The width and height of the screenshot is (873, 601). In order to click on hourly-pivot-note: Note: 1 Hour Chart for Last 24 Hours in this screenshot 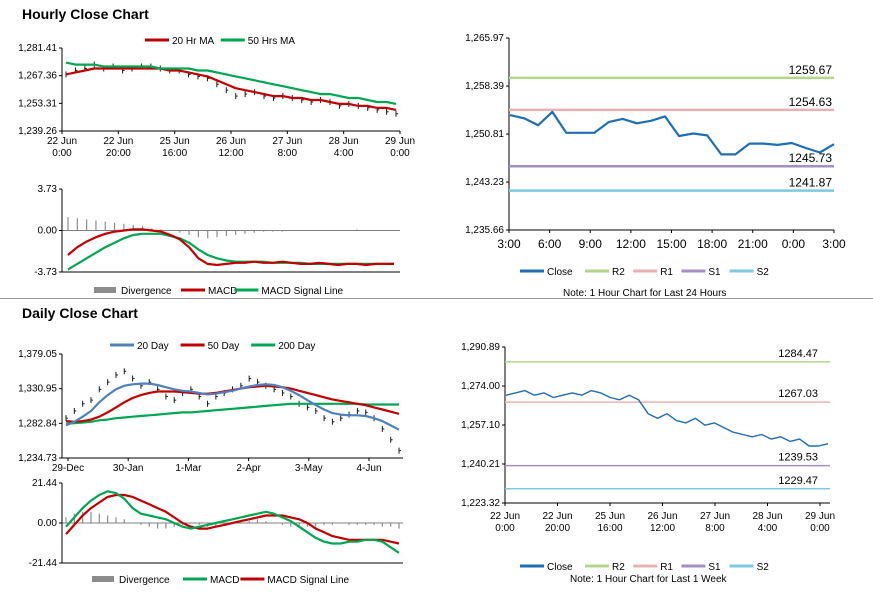, I will do `click(645, 293)`.